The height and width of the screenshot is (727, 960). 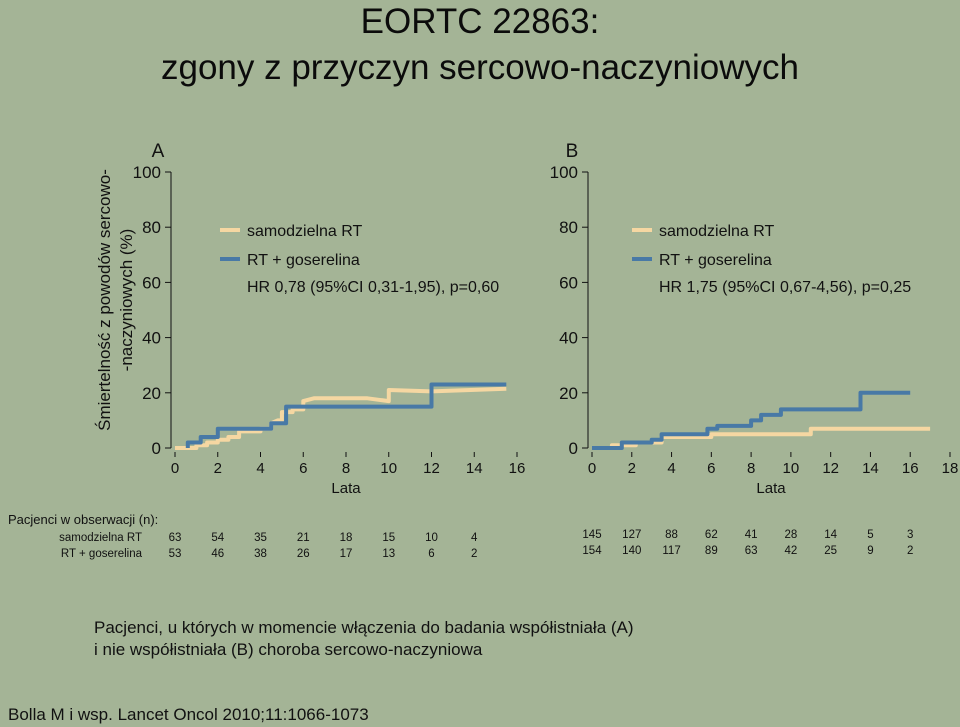 I want to click on at-risk-row-label: samodzielna RT, so click(x=100, y=538).